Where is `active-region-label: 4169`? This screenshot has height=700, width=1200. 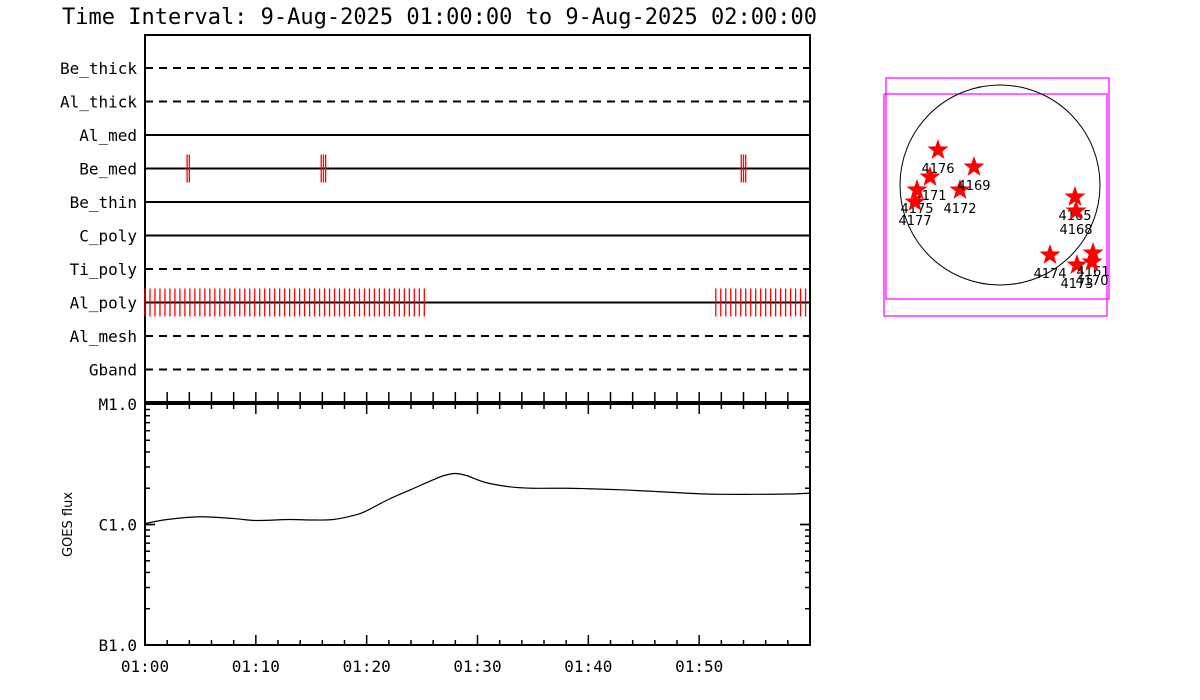 active-region-label: 4169 is located at coordinates (973, 186).